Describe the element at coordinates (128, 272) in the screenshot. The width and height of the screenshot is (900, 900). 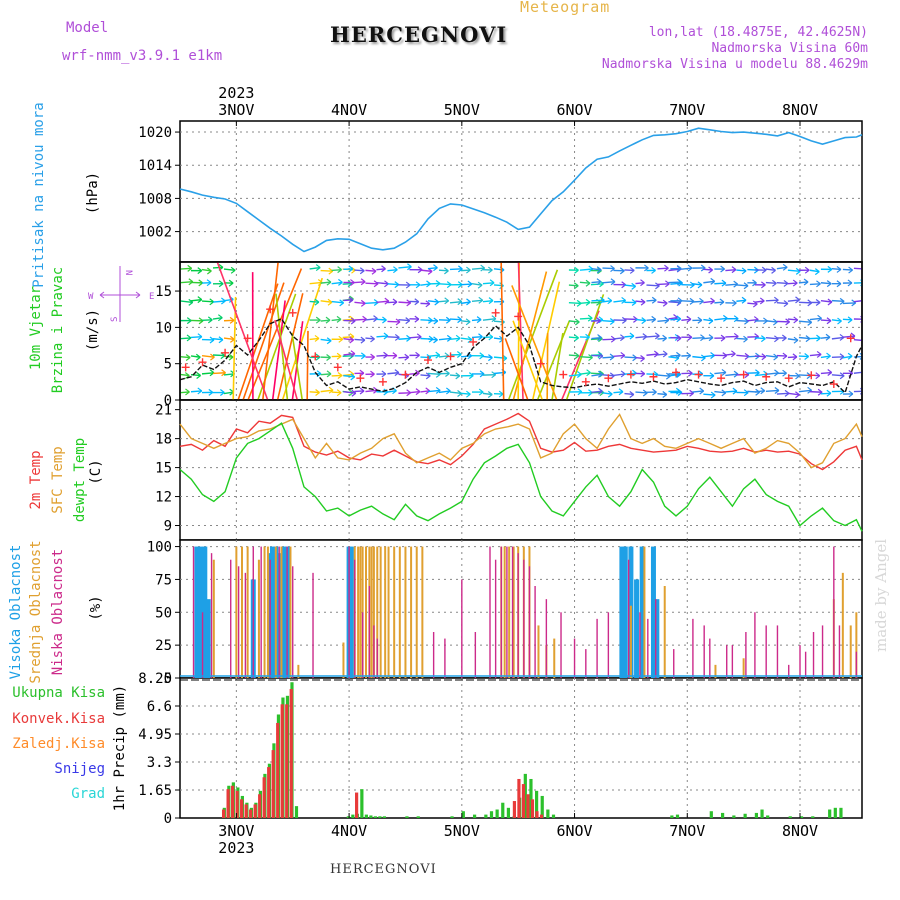
I see `compass-north: N` at that location.